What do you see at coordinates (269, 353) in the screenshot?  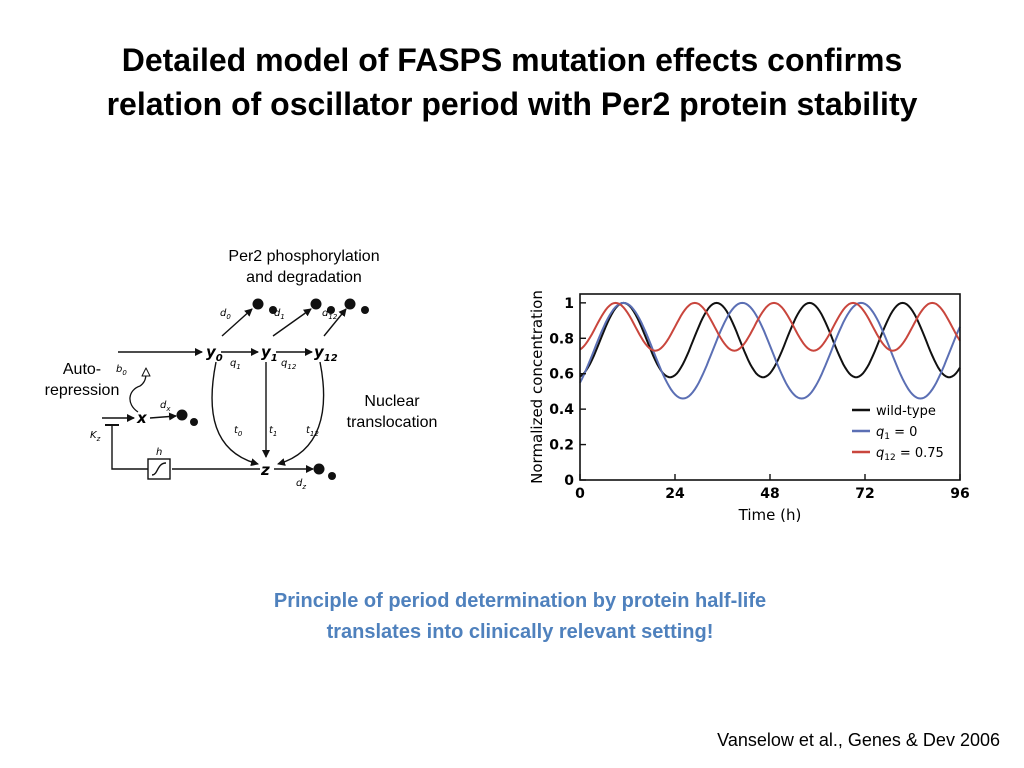 I see `node-y1: y1` at bounding box center [269, 353].